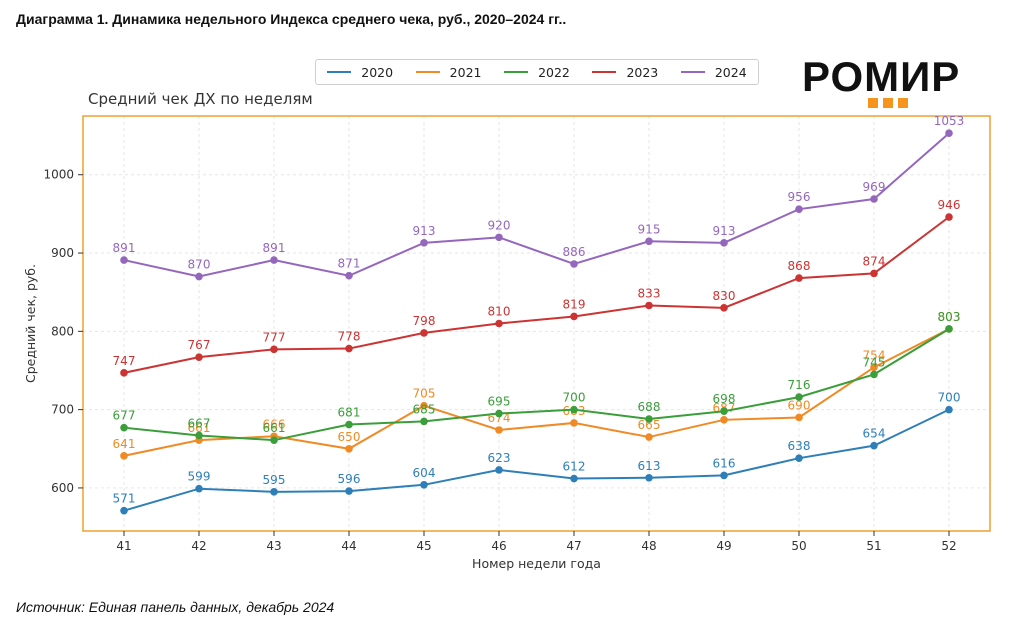 The width and height of the screenshot is (1015, 628). Describe the element at coordinates (499, 312) in the screenshot. I see `data-label-2023: 810` at that location.